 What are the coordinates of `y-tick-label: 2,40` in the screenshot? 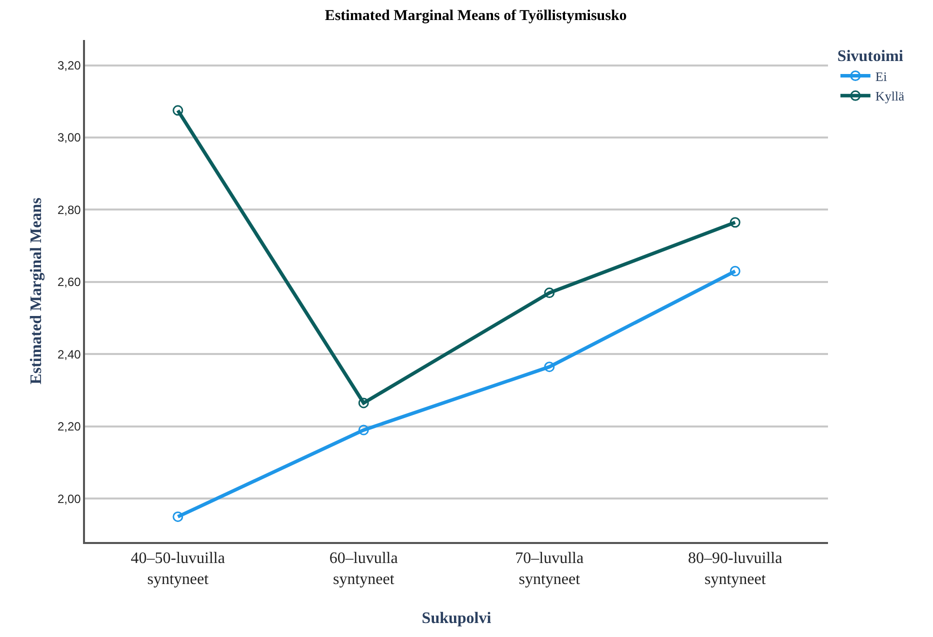 It's located at (69, 354).